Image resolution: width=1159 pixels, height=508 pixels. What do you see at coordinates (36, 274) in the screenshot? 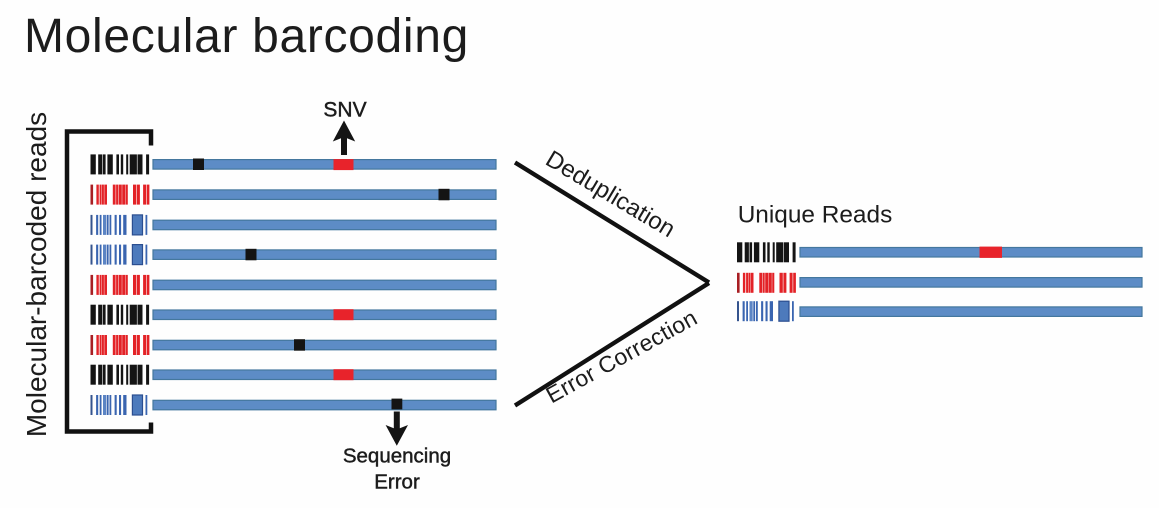
I see `svg-text: Molecular-barcoded reads` at bounding box center [36, 274].